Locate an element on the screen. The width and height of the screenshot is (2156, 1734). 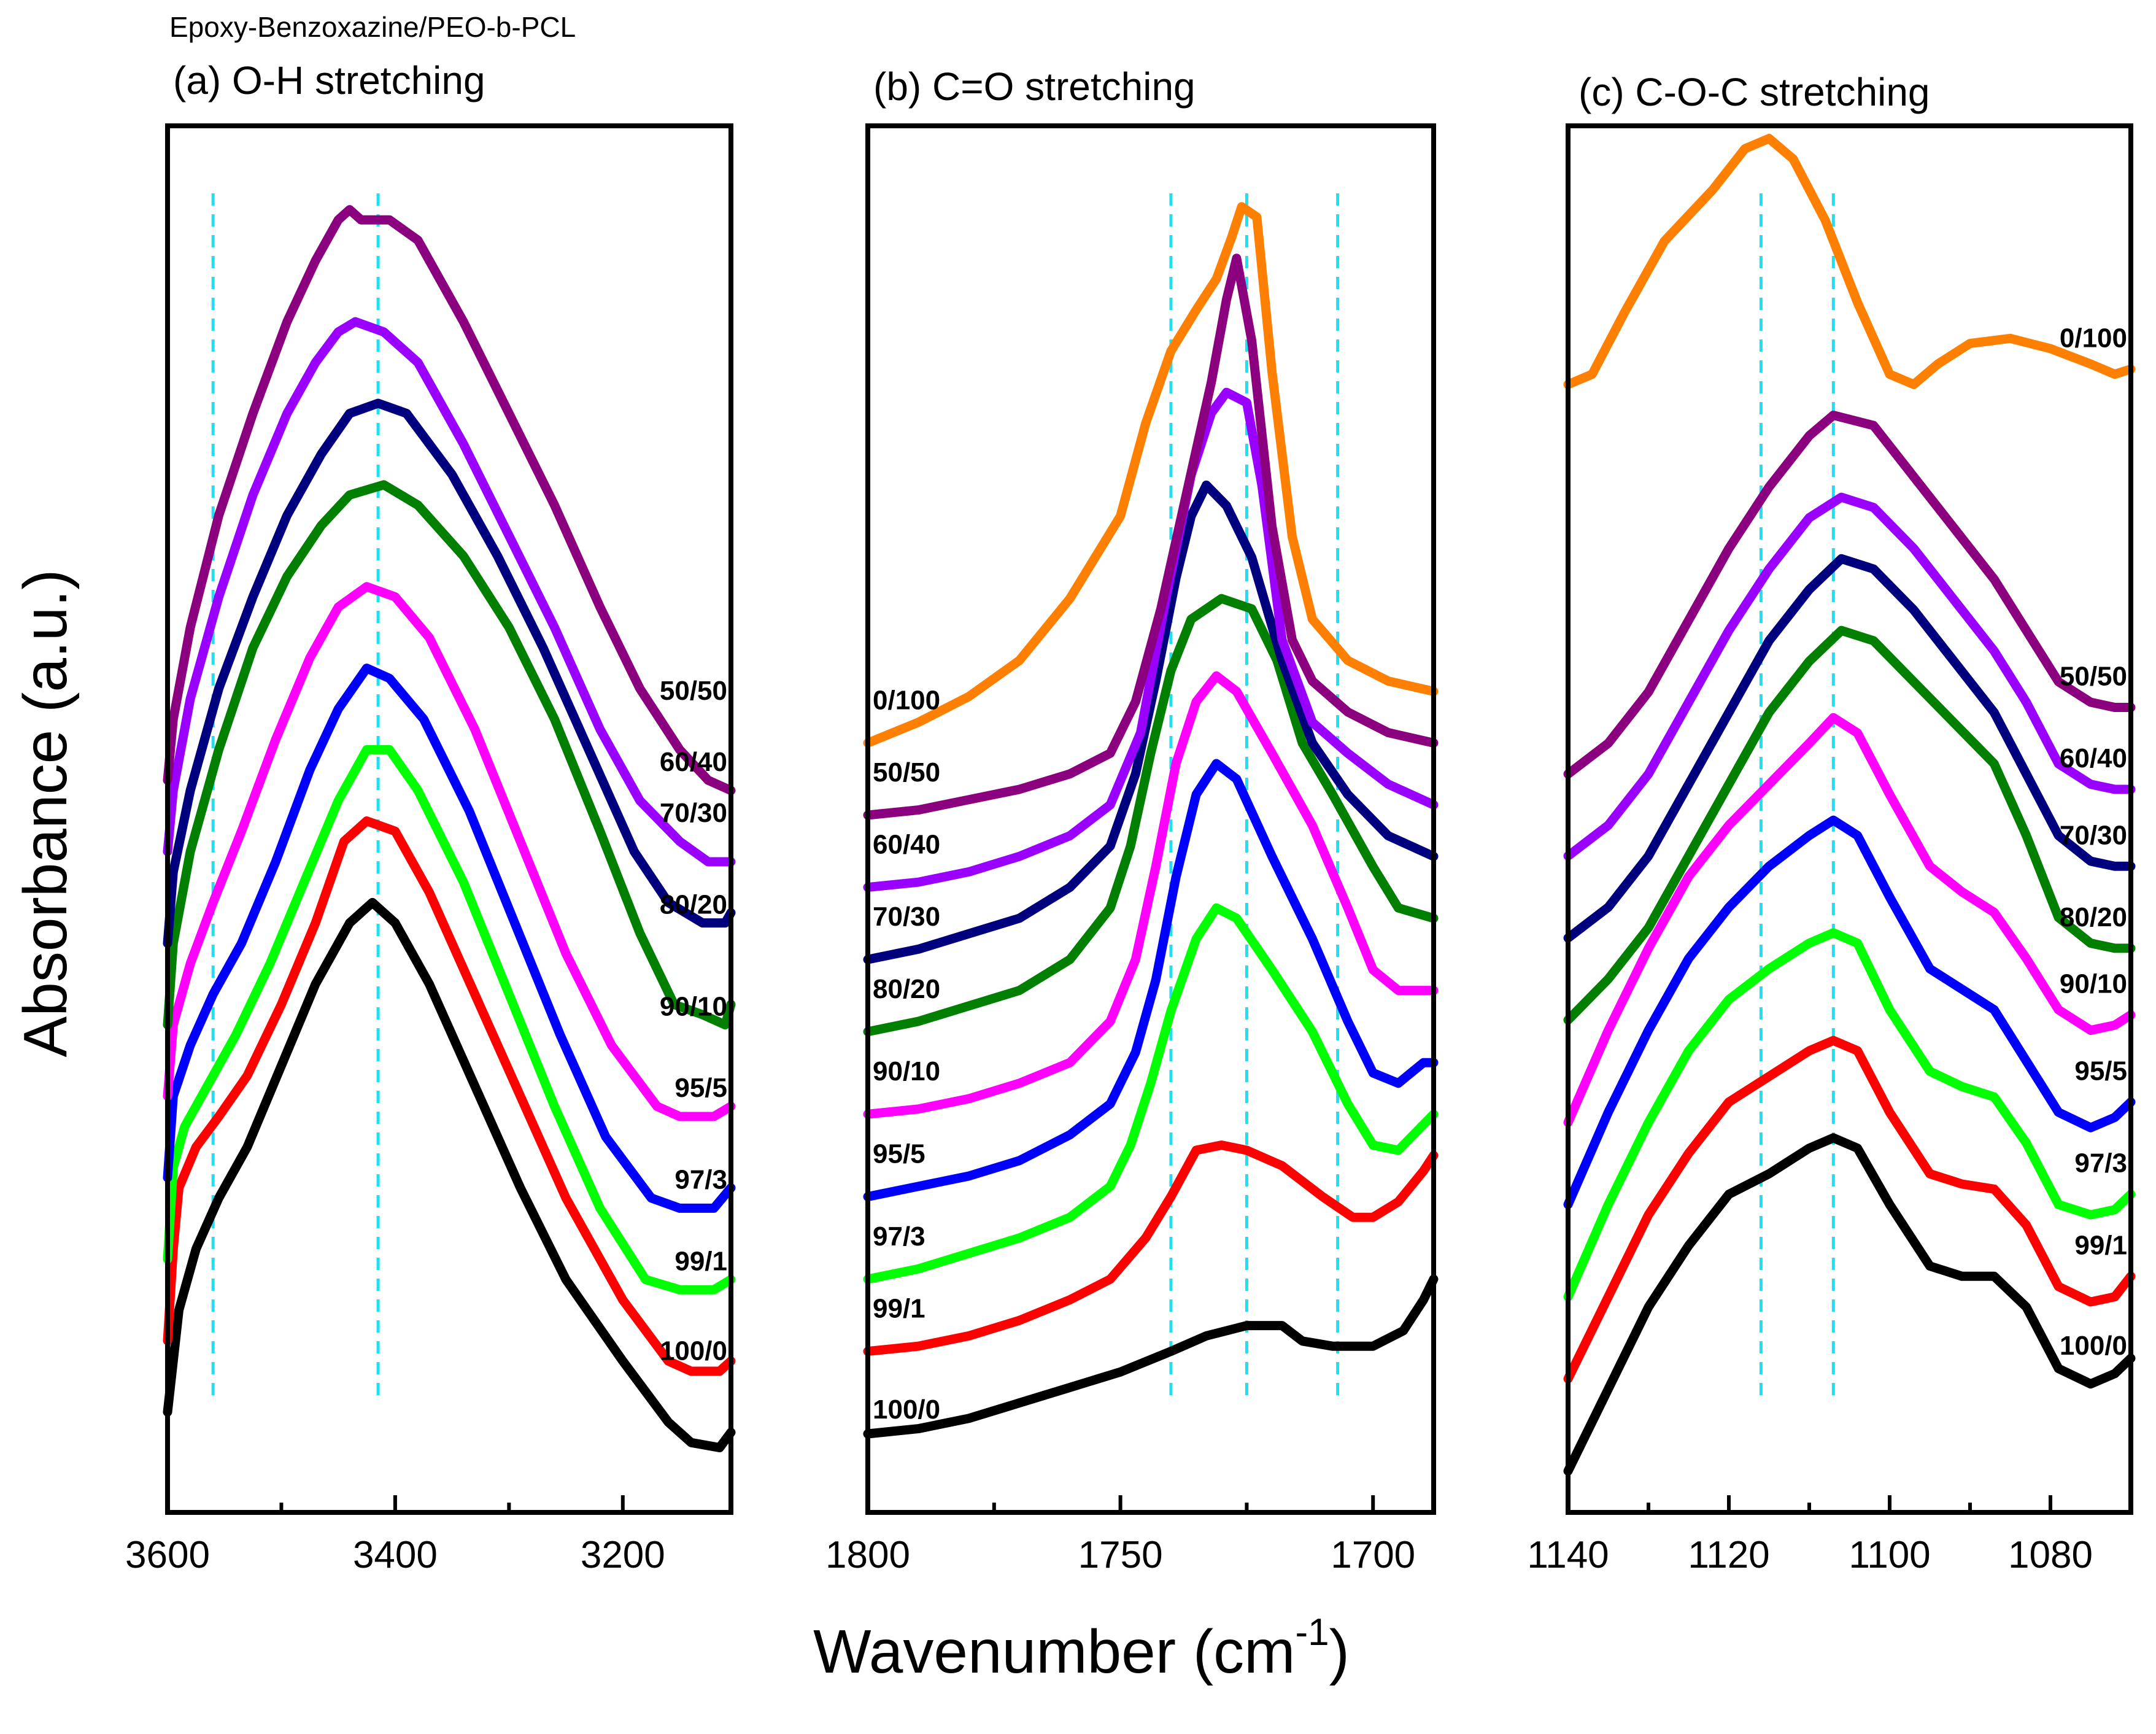
panel-c-ticks: 1140 1120 1100 1080 is located at coordinates (1830, 1535).